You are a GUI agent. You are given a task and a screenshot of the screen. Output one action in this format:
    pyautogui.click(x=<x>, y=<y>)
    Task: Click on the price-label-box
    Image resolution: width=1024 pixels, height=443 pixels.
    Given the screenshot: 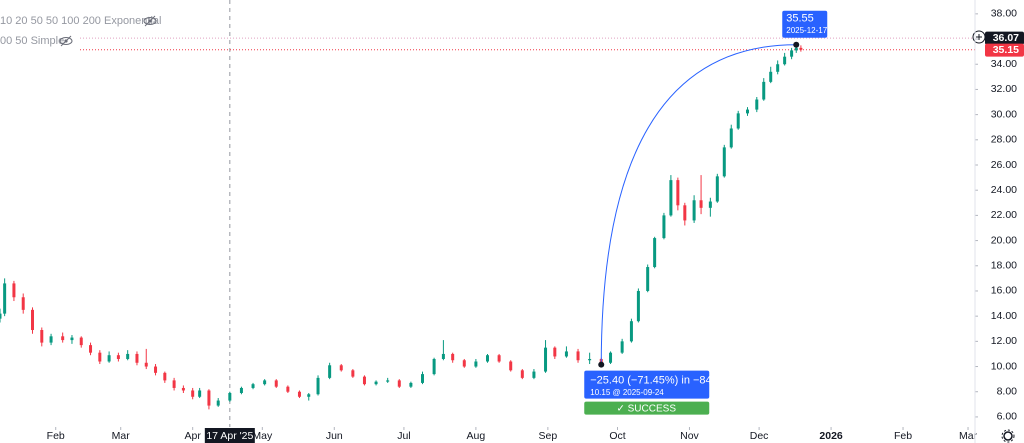 What is the action you would take?
    pyautogui.click(x=1004, y=50)
    